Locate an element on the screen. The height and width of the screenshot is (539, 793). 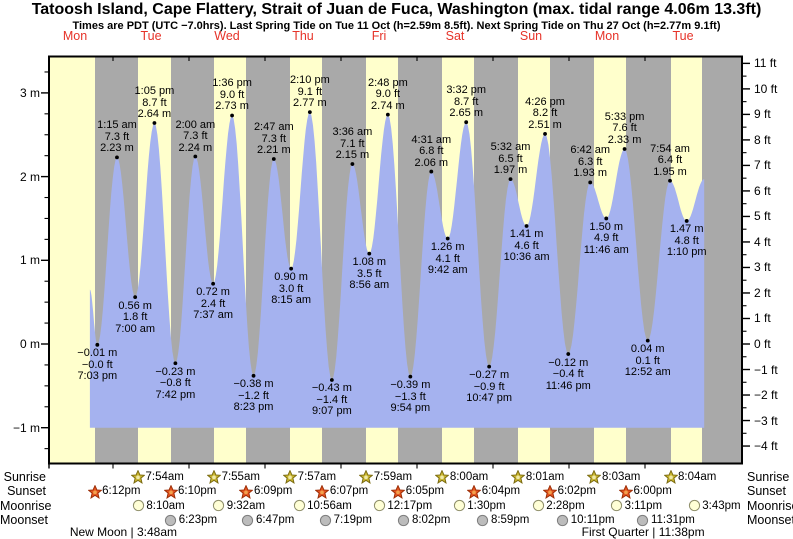
annotation-line: 1.47 m is located at coordinates (686, 229).